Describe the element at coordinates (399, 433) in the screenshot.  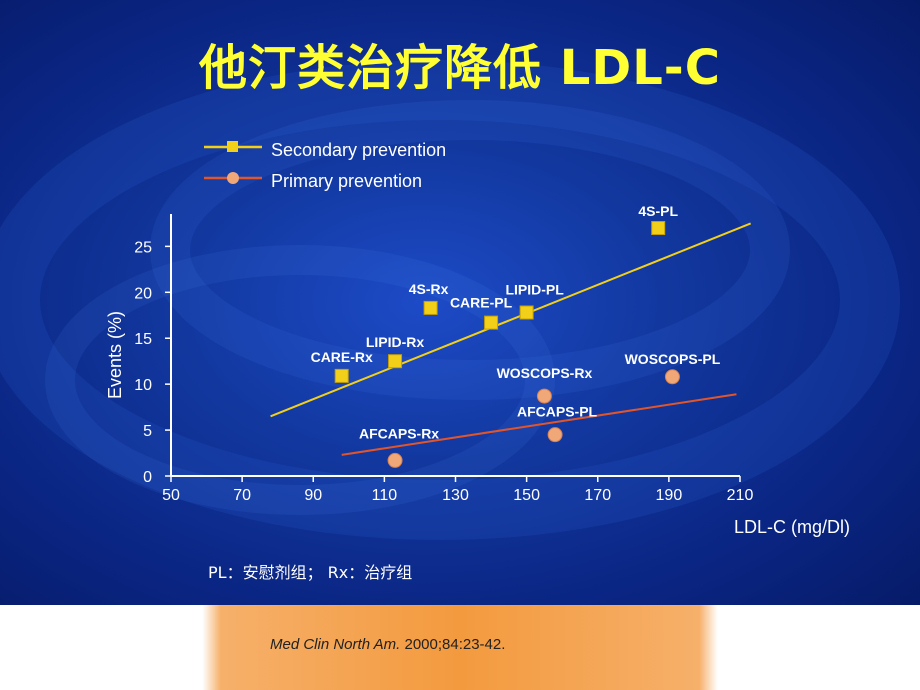
I see `point-label: AFCAPS-Rx` at that location.